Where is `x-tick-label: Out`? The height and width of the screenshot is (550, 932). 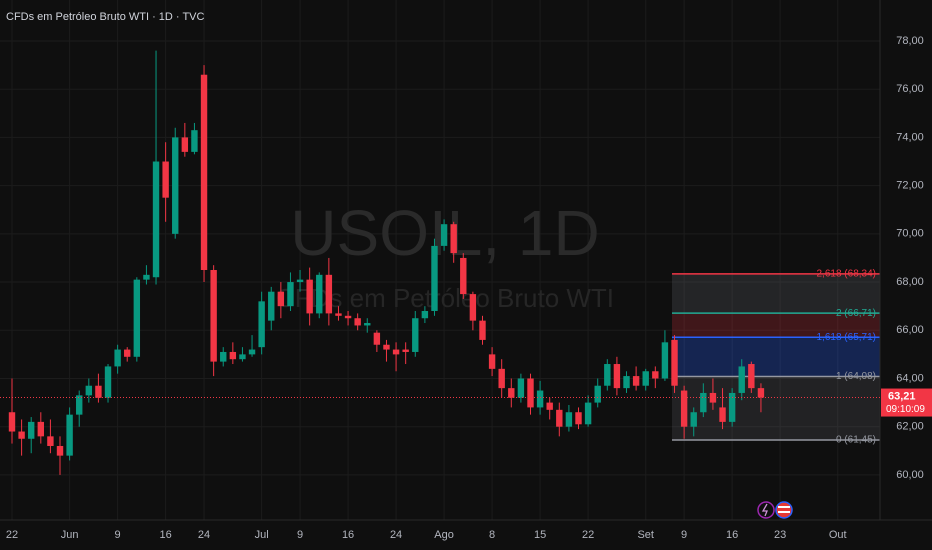 x-tick-label: Out is located at coordinates (838, 535).